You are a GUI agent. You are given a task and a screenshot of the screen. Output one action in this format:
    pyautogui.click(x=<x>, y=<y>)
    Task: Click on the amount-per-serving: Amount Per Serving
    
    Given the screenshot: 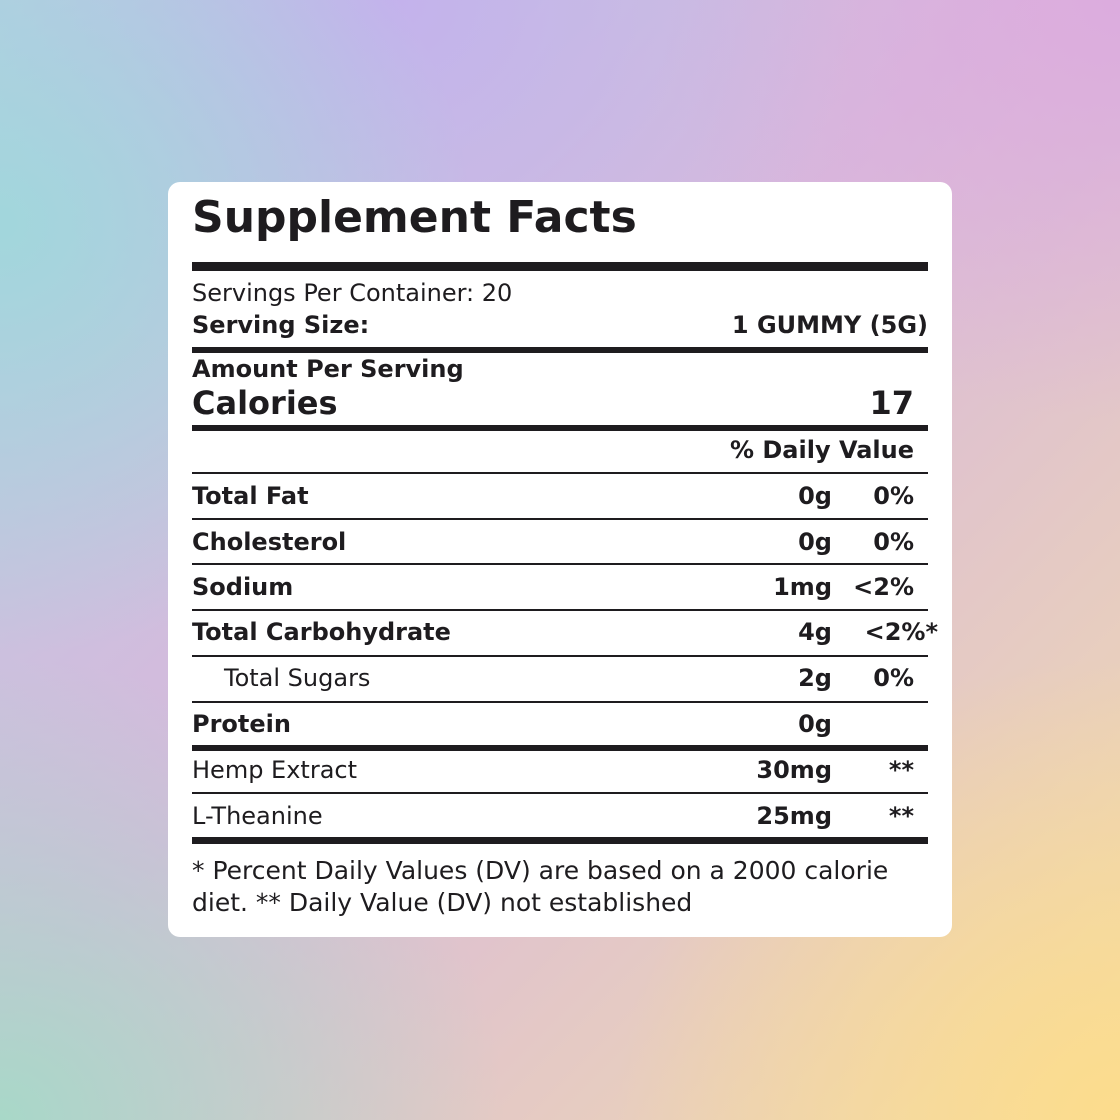 What is the action you would take?
    pyautogui.click(x=328, y=369)
    